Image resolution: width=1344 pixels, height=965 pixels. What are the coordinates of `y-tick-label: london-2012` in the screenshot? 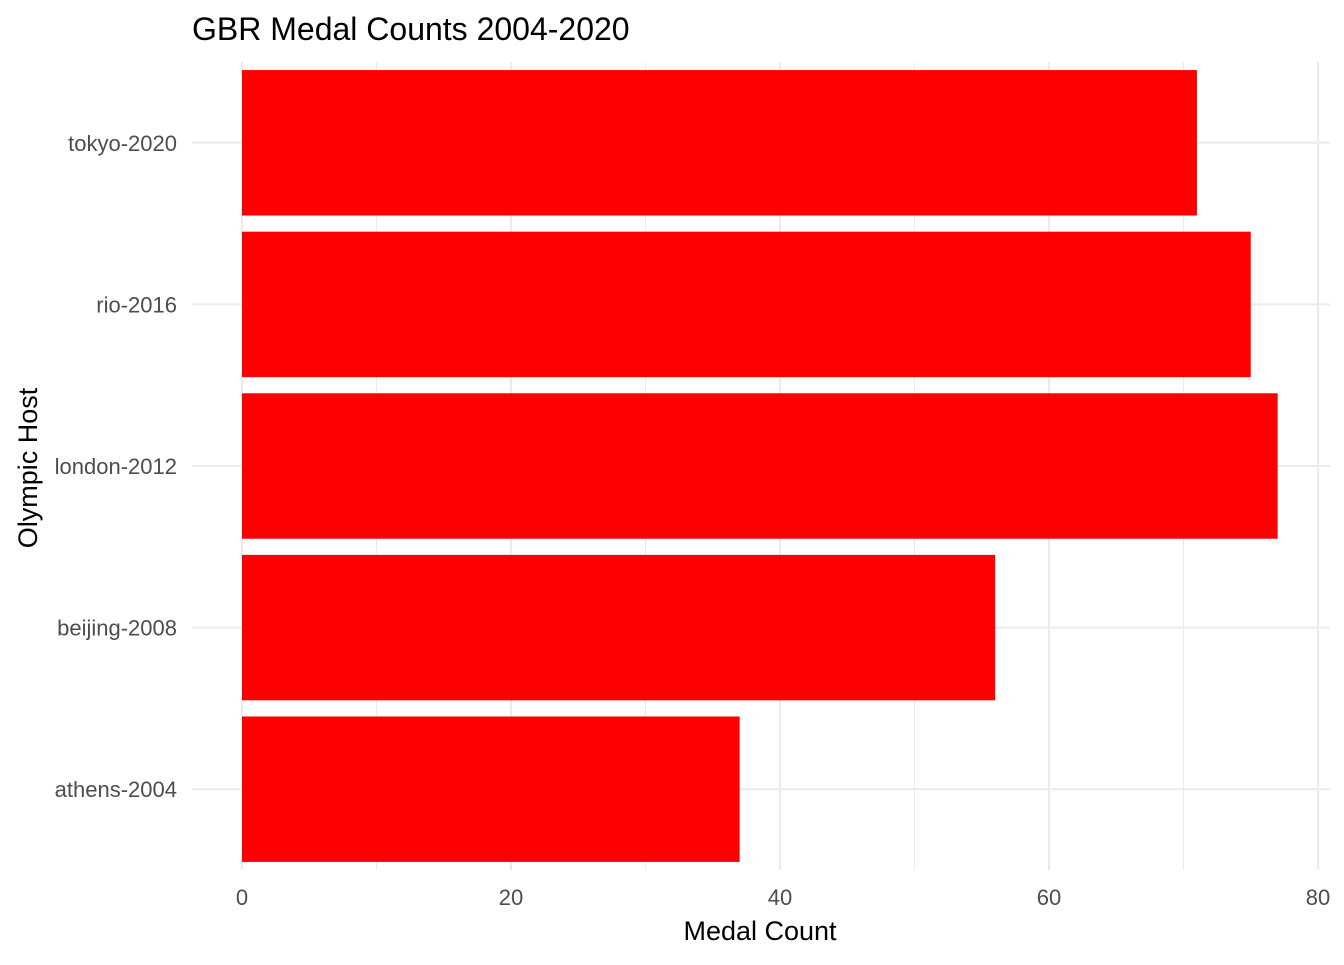 It's located at (116, 466).